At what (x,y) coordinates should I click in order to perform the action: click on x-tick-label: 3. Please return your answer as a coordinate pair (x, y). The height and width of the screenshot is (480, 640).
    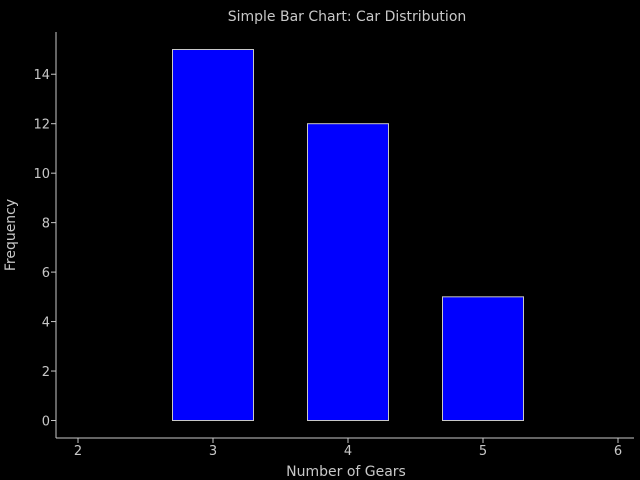
    Looking at the image, I should click on (213, 451).